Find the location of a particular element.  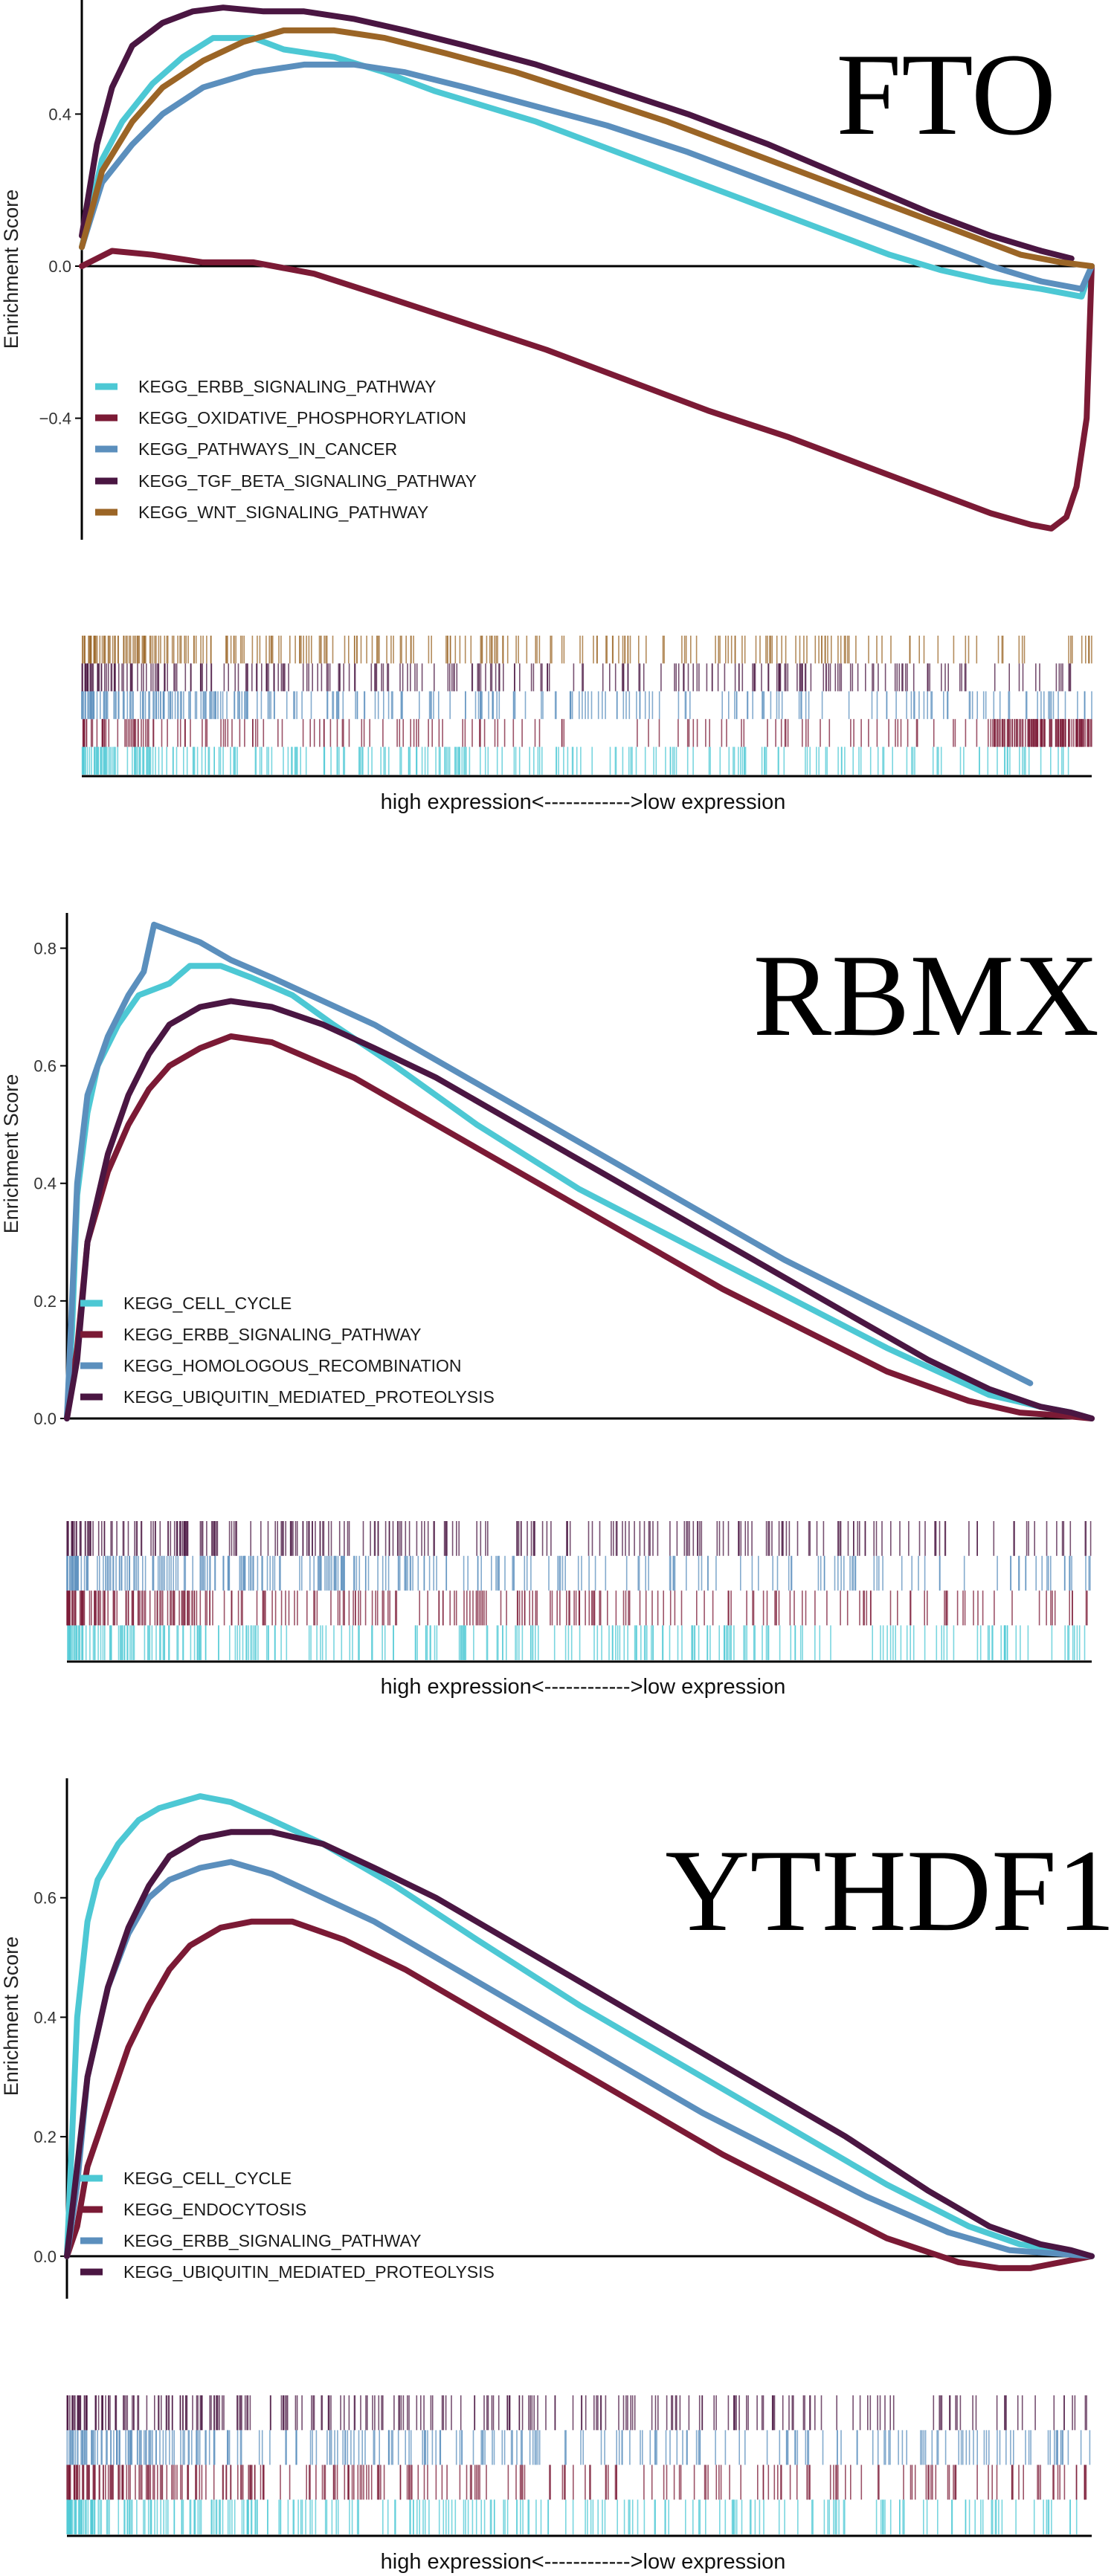

rbmx-gene-rug is located at coordinates (579, 1592).